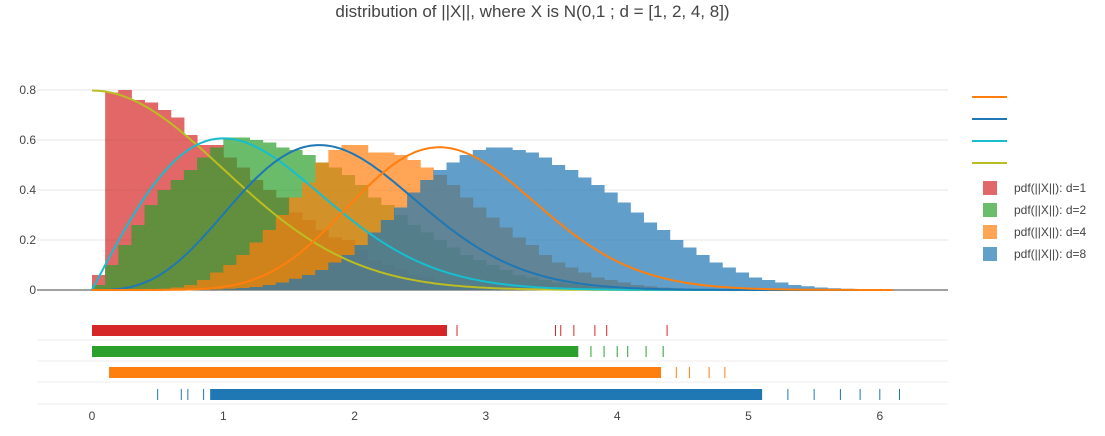 The height and width of the screenshot is (436, 1105). I want to click on y-tick-label: 0, so click(32, 290).